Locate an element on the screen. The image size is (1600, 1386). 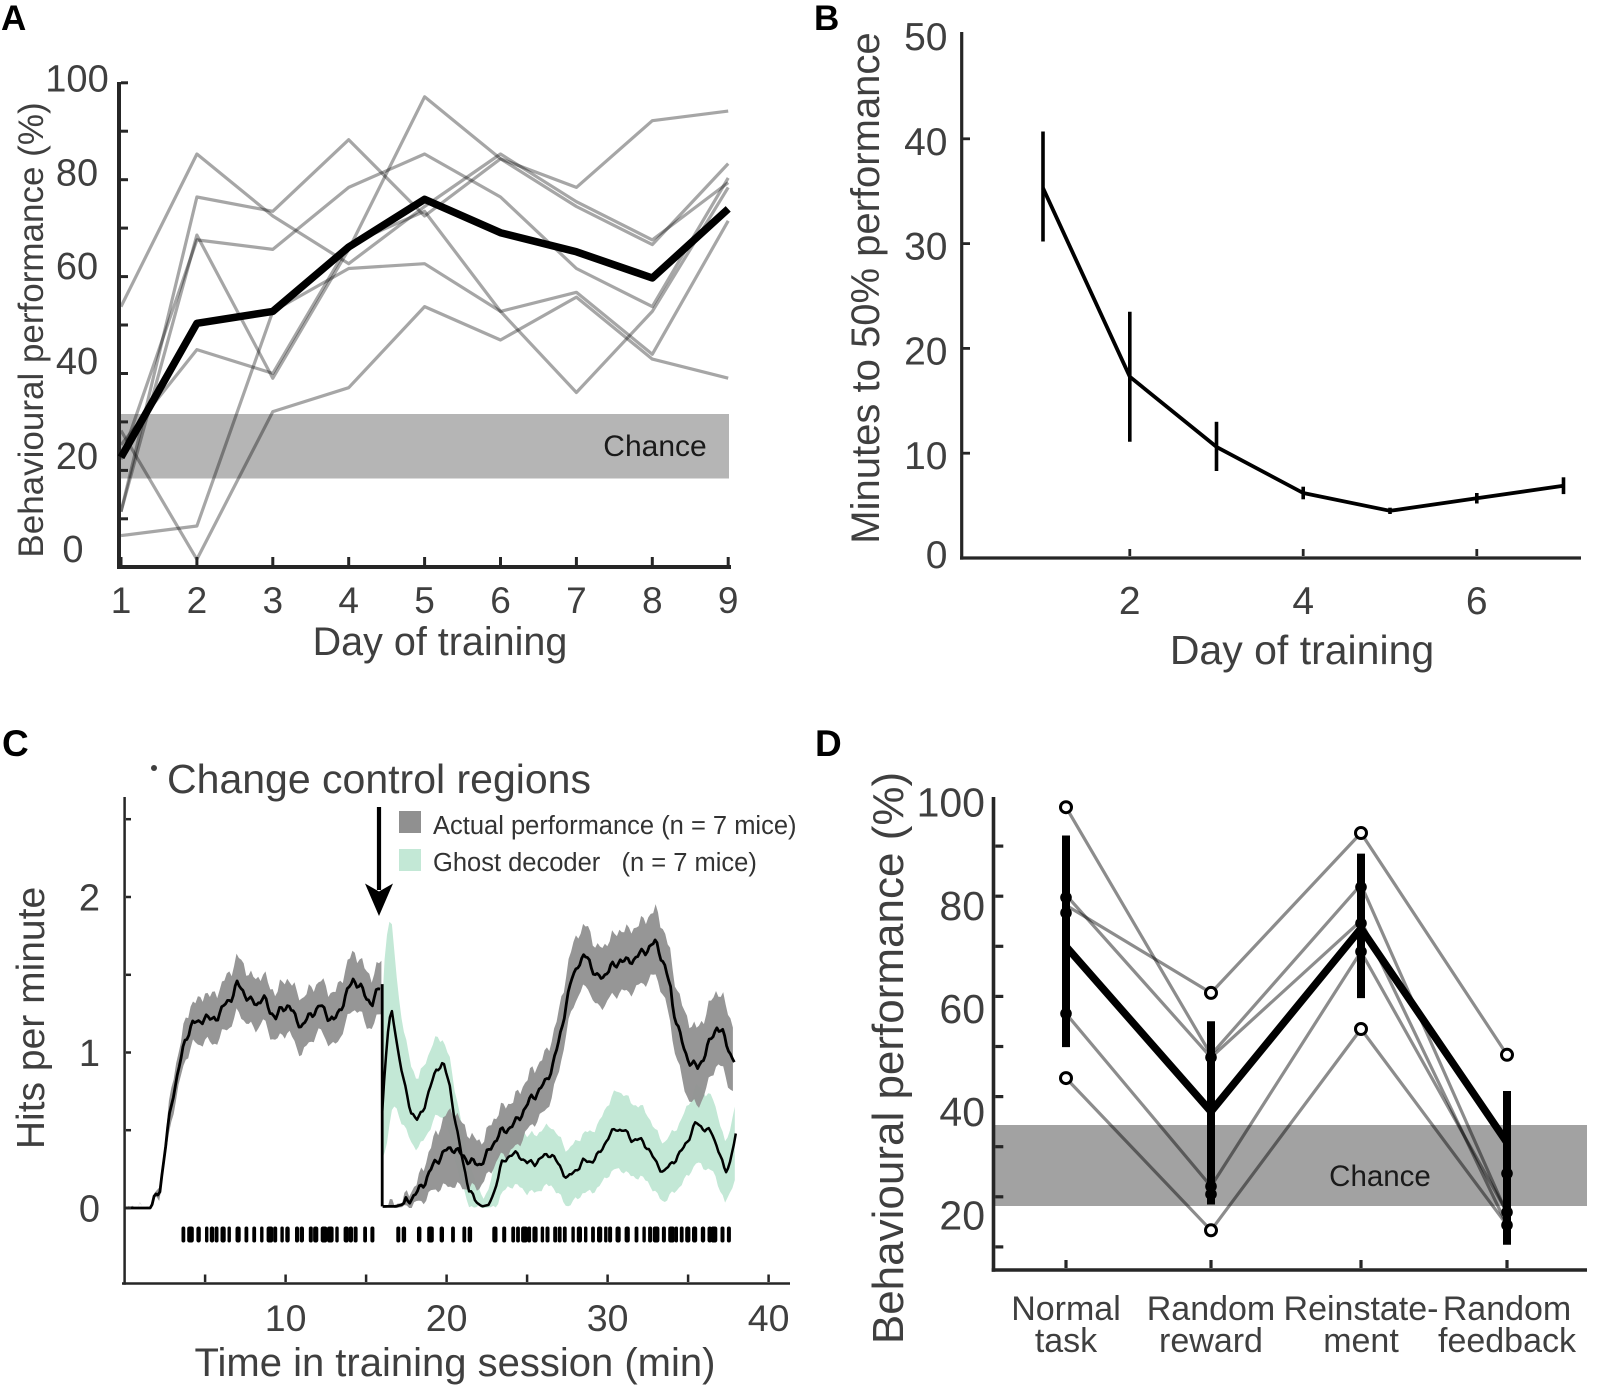
svg-text: 50 is located at coordinates (925, 37).